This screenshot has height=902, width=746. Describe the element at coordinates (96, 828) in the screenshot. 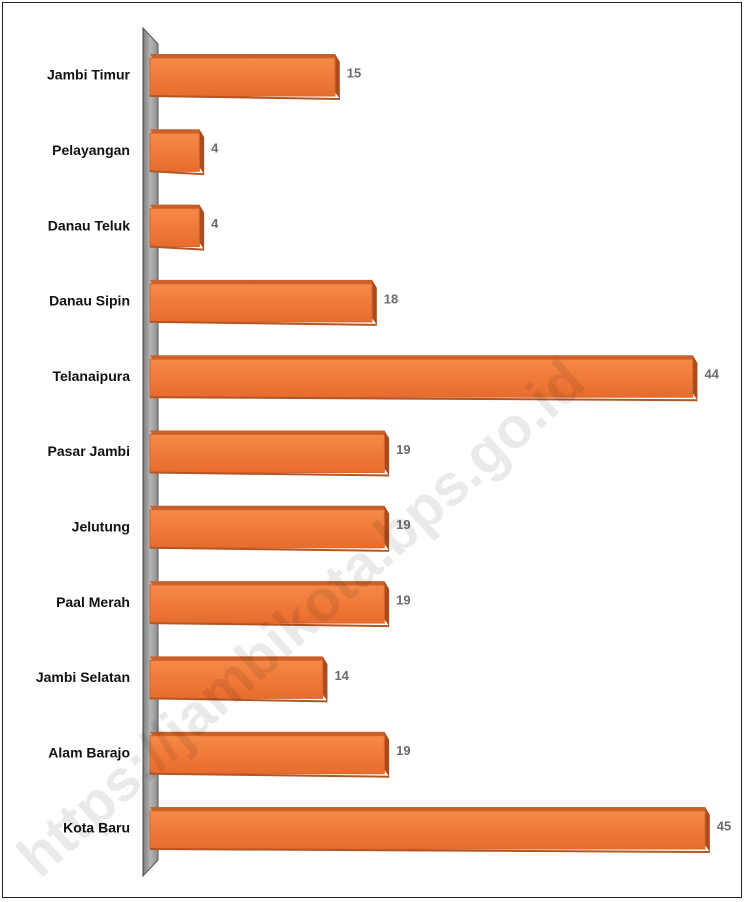

I see `category-label: Kota Baru` at that location.